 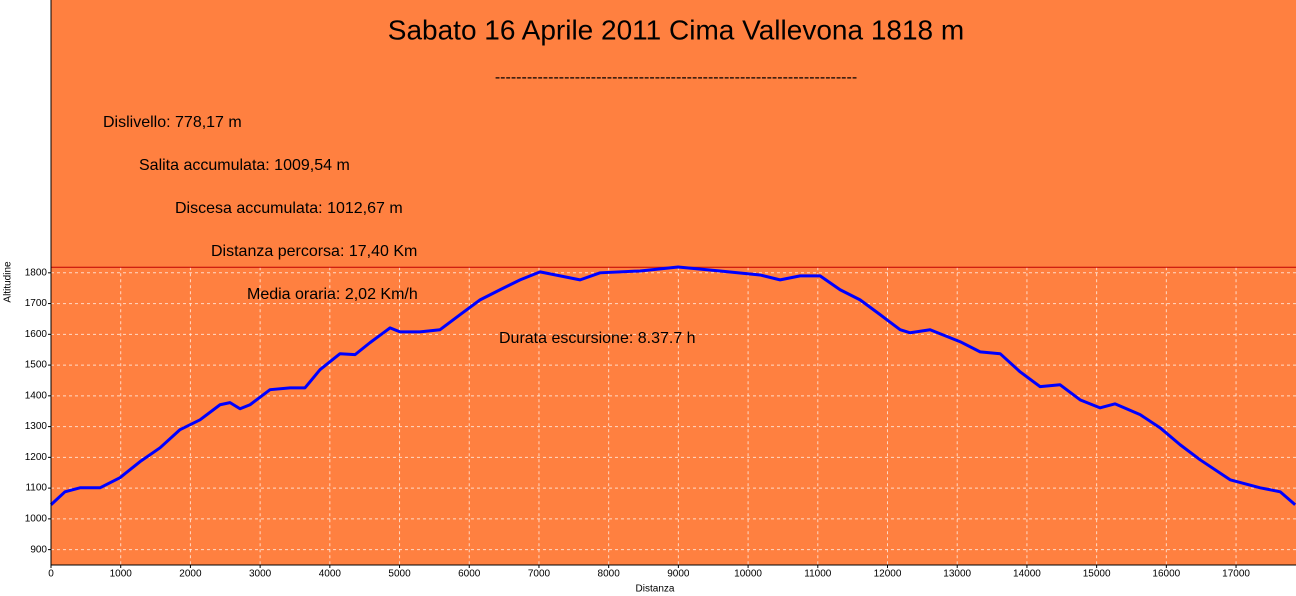 What do you see at coordinates (330, 574) in the screenshot?
I see `x-tick-label: 4000` at bounding box center [330, 574].